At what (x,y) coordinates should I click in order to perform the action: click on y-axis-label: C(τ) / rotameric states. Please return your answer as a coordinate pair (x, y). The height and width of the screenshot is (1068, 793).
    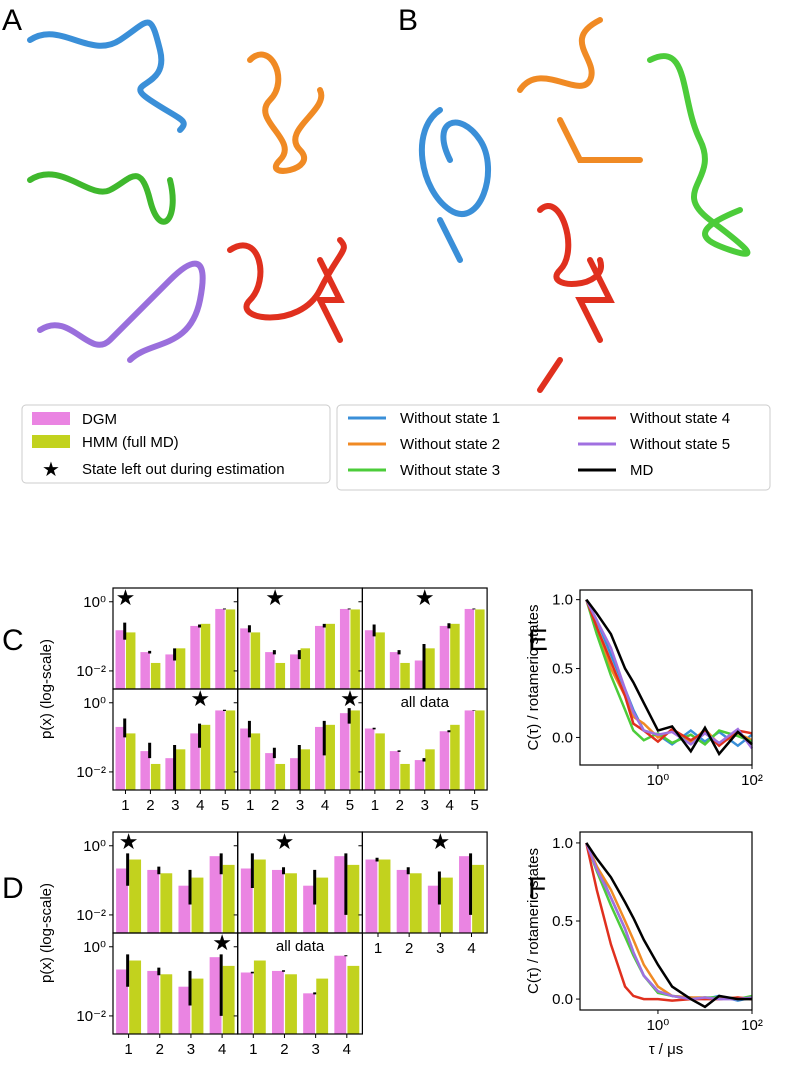
    Looking at the image, I should click on (533, 678).